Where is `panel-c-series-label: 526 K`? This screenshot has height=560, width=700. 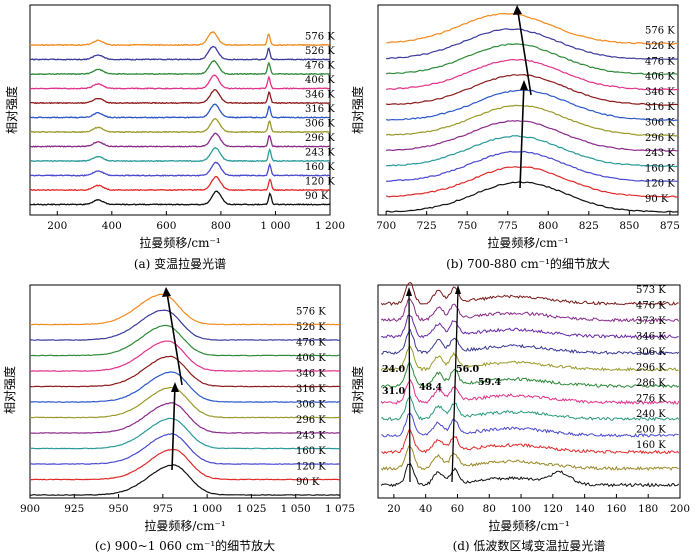
panel-c-series-label: 526 K is located at coordinates (311, 327).